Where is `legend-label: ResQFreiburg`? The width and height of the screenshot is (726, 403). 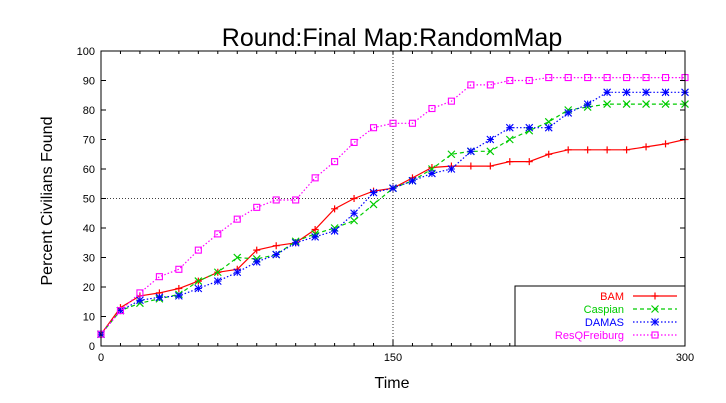 legend-label: ResQFreiburg is located at coordinates (589, 336).